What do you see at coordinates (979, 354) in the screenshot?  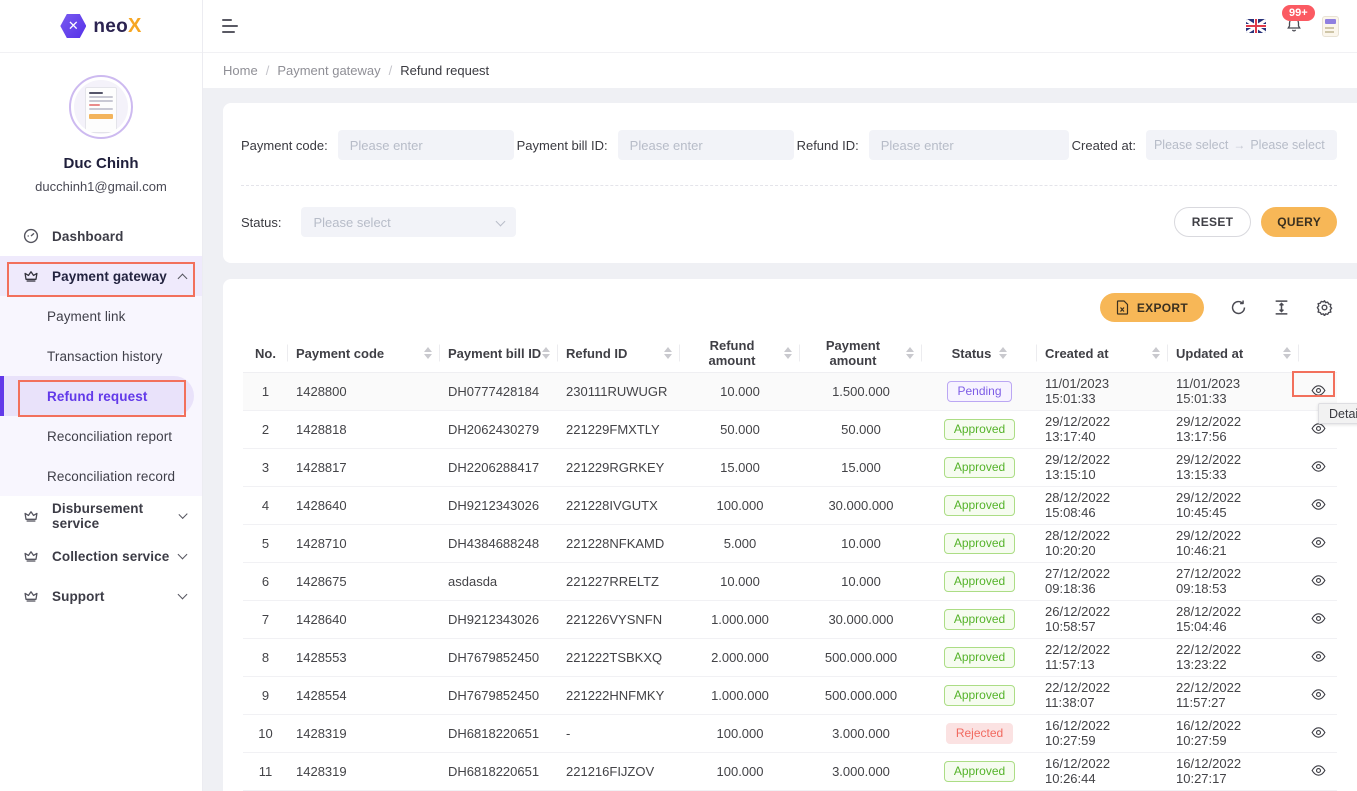 I see `col-status: Status` at bounding box center [979, 354].